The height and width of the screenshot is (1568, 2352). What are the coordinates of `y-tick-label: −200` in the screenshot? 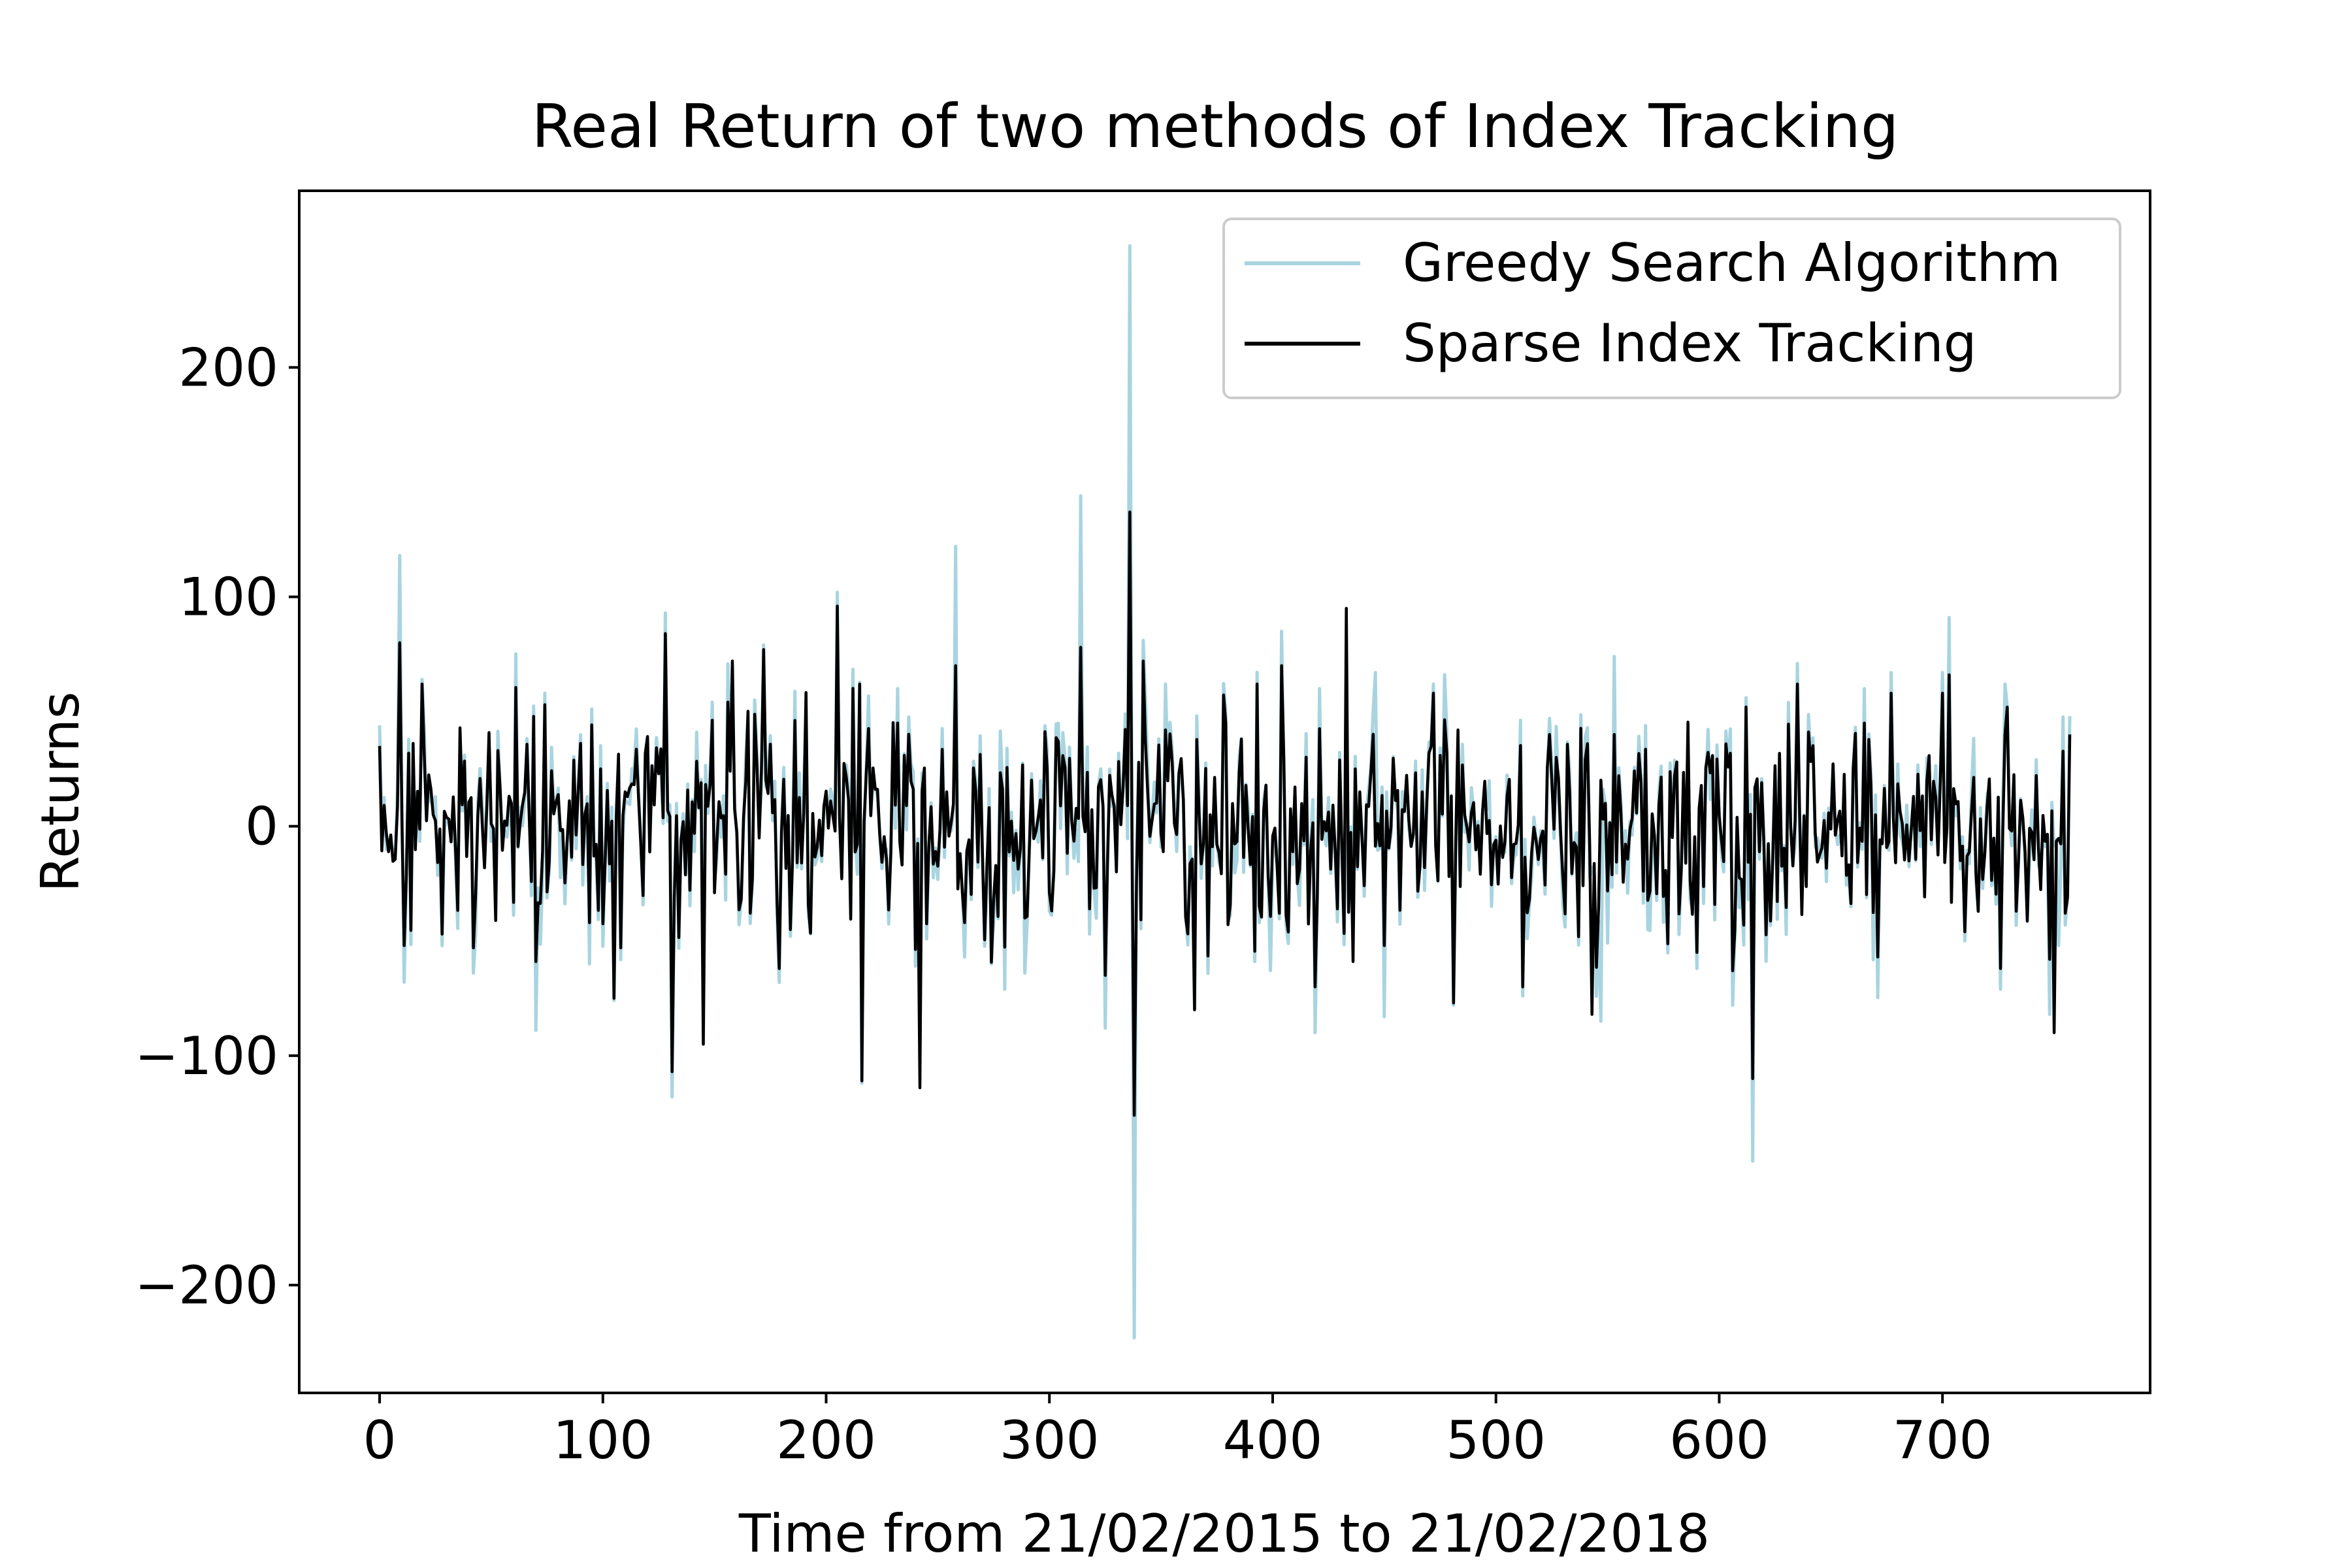 It's located at (206, 1285).